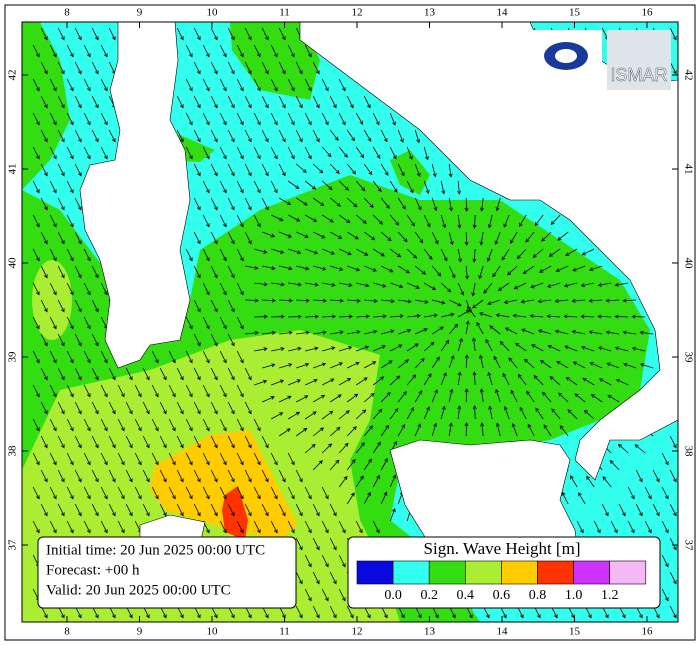 The image size is (700, 645). What do you see at coordinates (213, 13) in the screenshot?
I see `lon-label: 10` at bounding box center [213, 13].